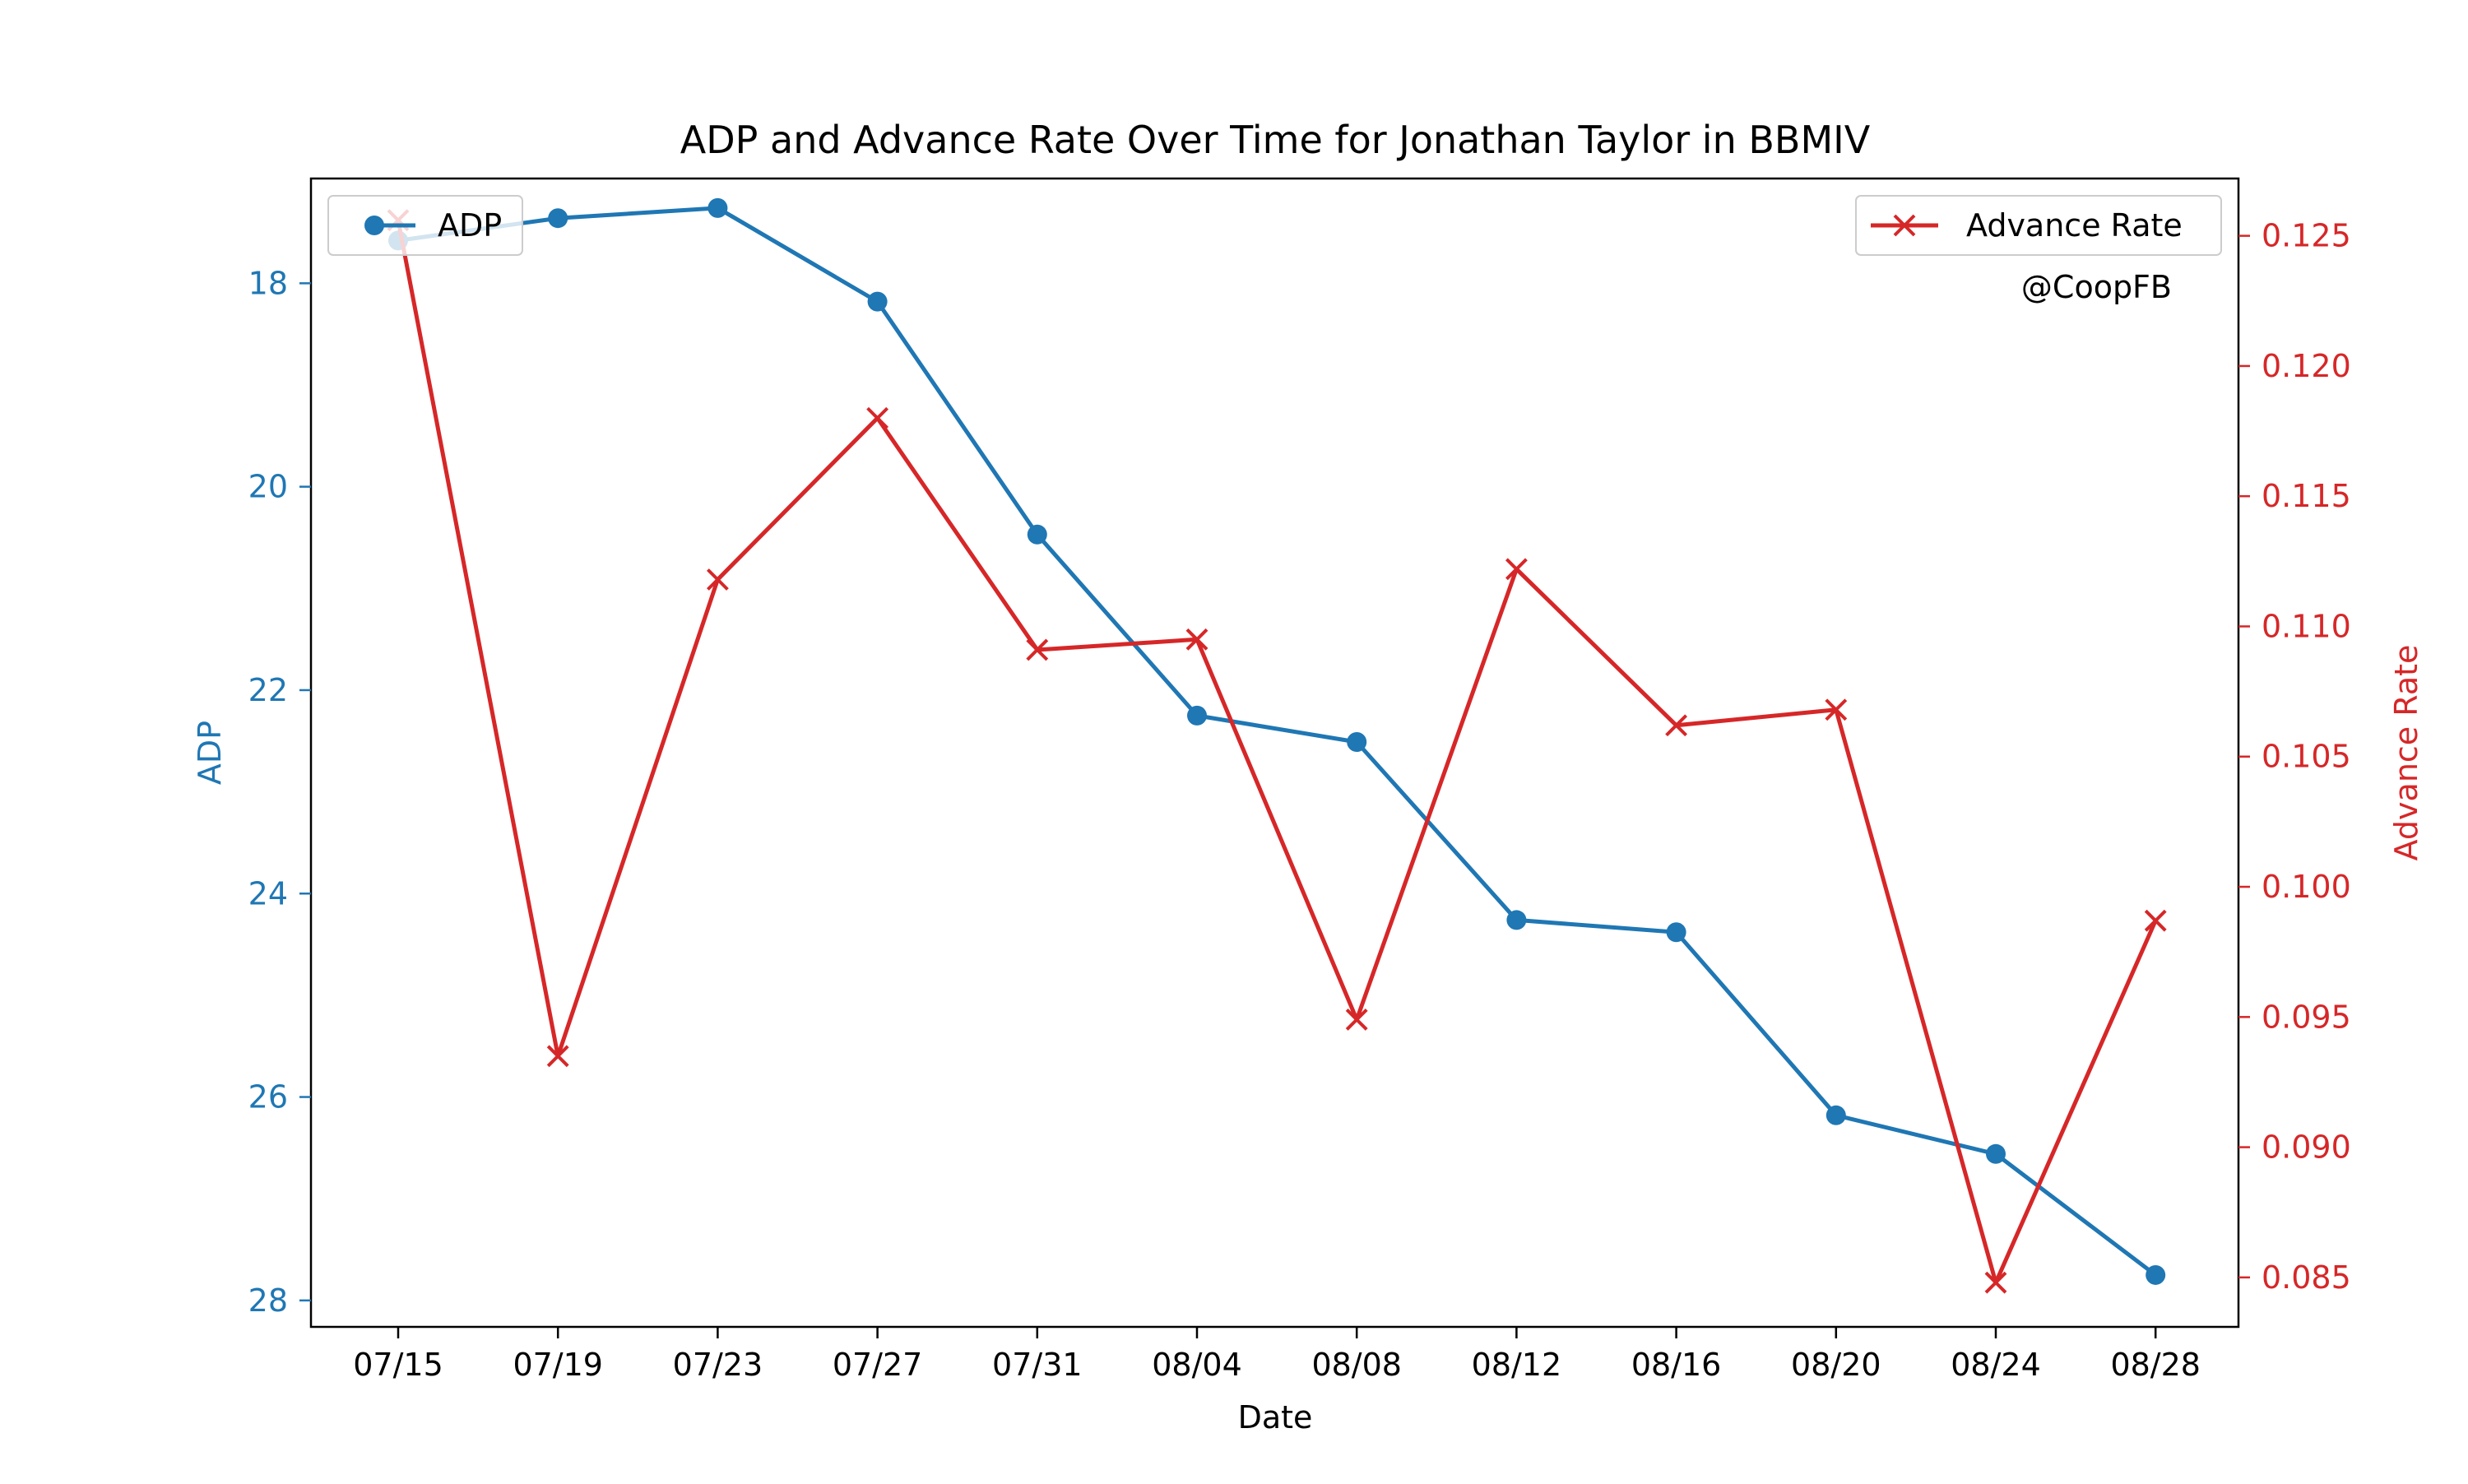 This screenshot has width=2468, height=1484. I want to click on legend-advance-rate-box, so click(2038, 225).